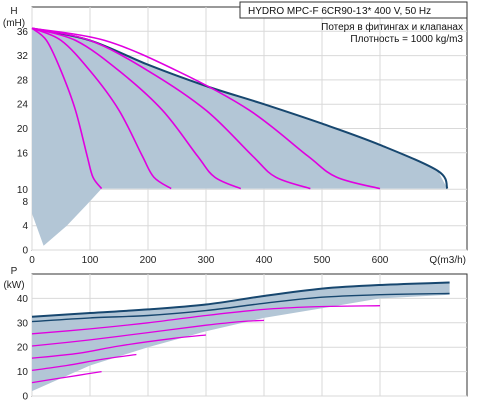  I want to click on top-x-tick-label: 600, so click(380, 260).